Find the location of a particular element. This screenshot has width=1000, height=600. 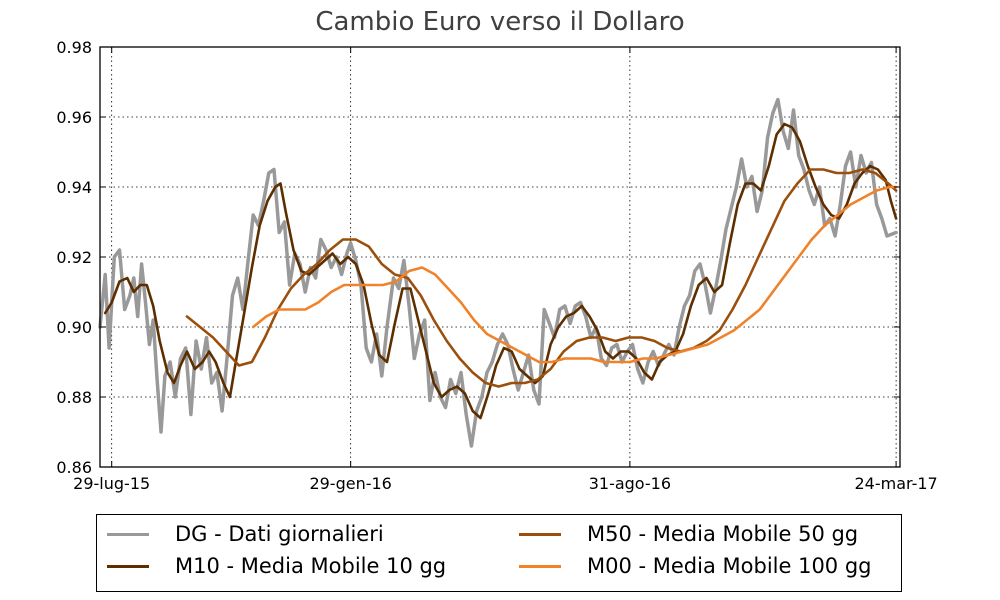

y-tick-label: 0.94 is located at coordinates (74, 187).